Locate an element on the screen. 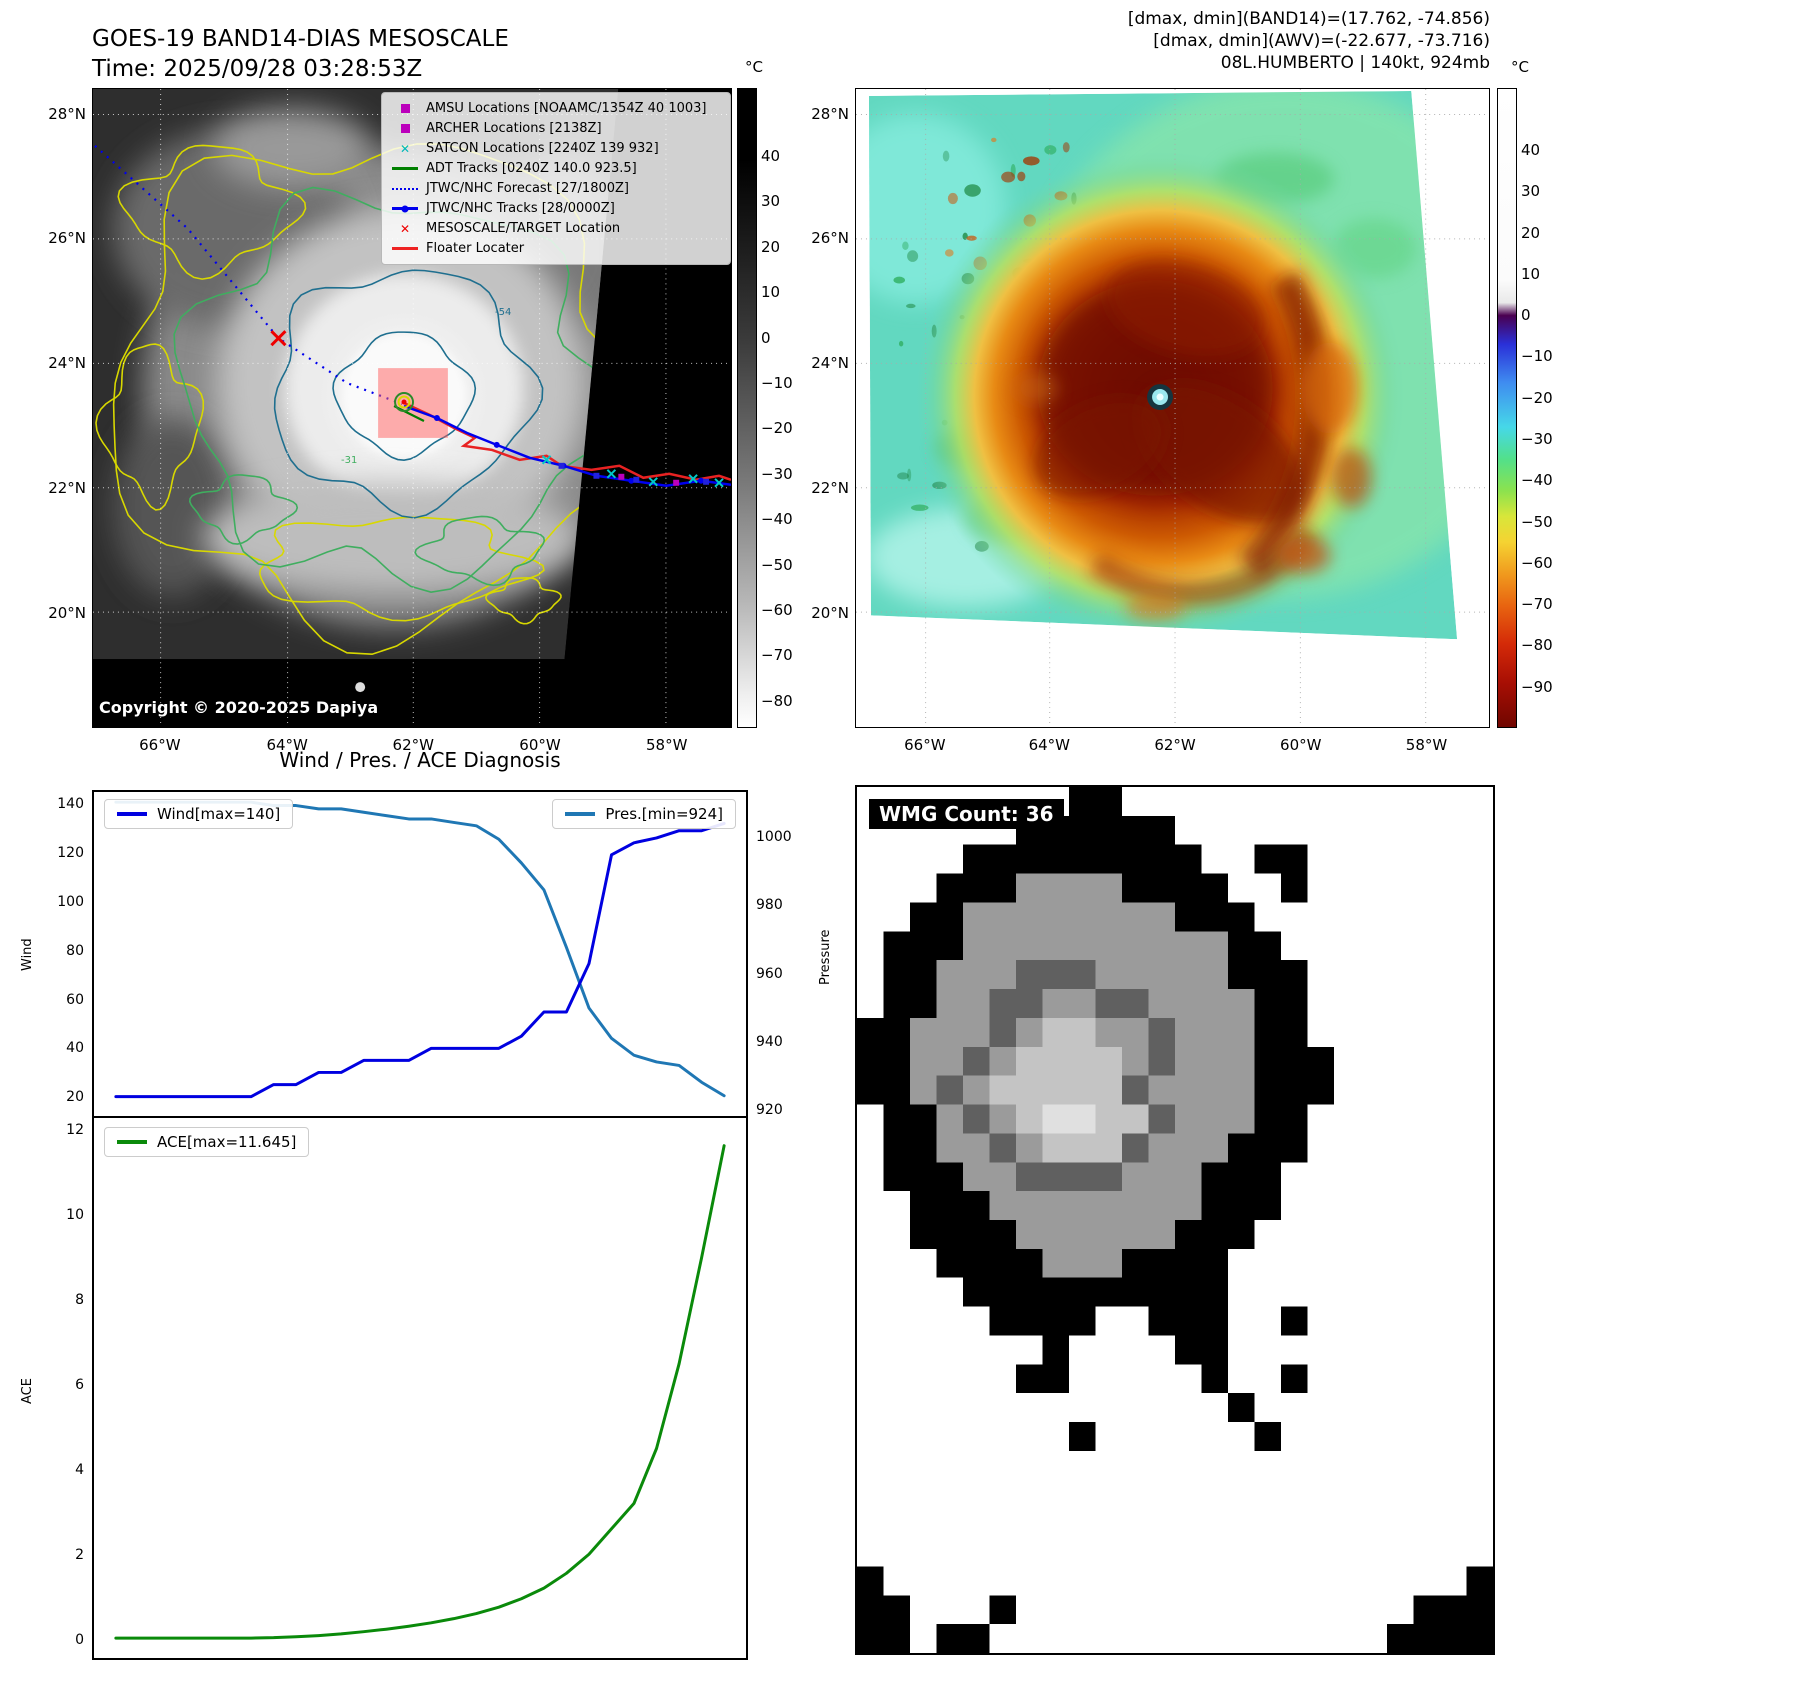 This screenshot has height=1690, width=1797. goes-panel-time: Time: 2025/09/28 03:28:53Z is located at coordinates (257, 69).